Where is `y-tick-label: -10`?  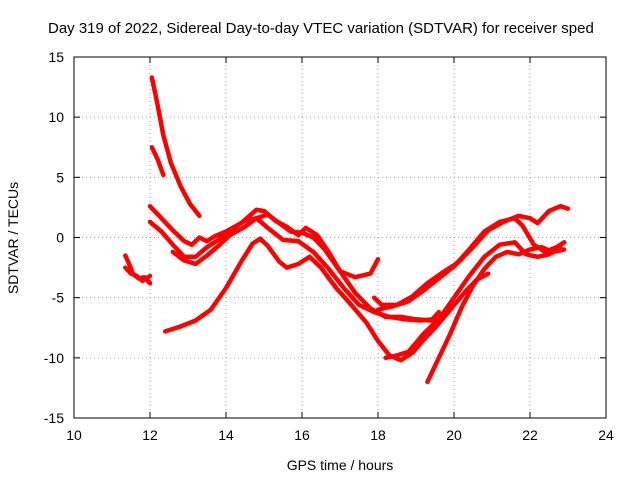
y-tick-label: -10 is located at coordinates (54, 358).